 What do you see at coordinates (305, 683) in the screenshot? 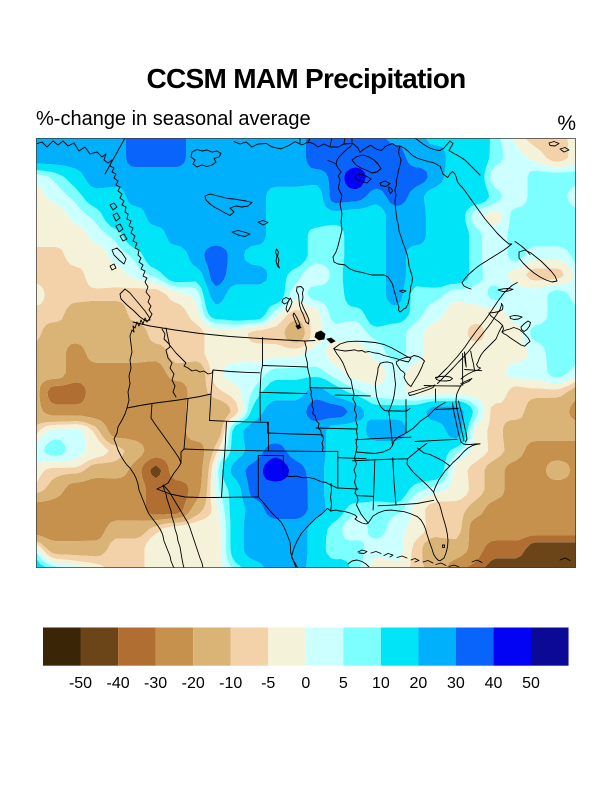
I see `svg-text: 0` at bounding box center [305, 683].